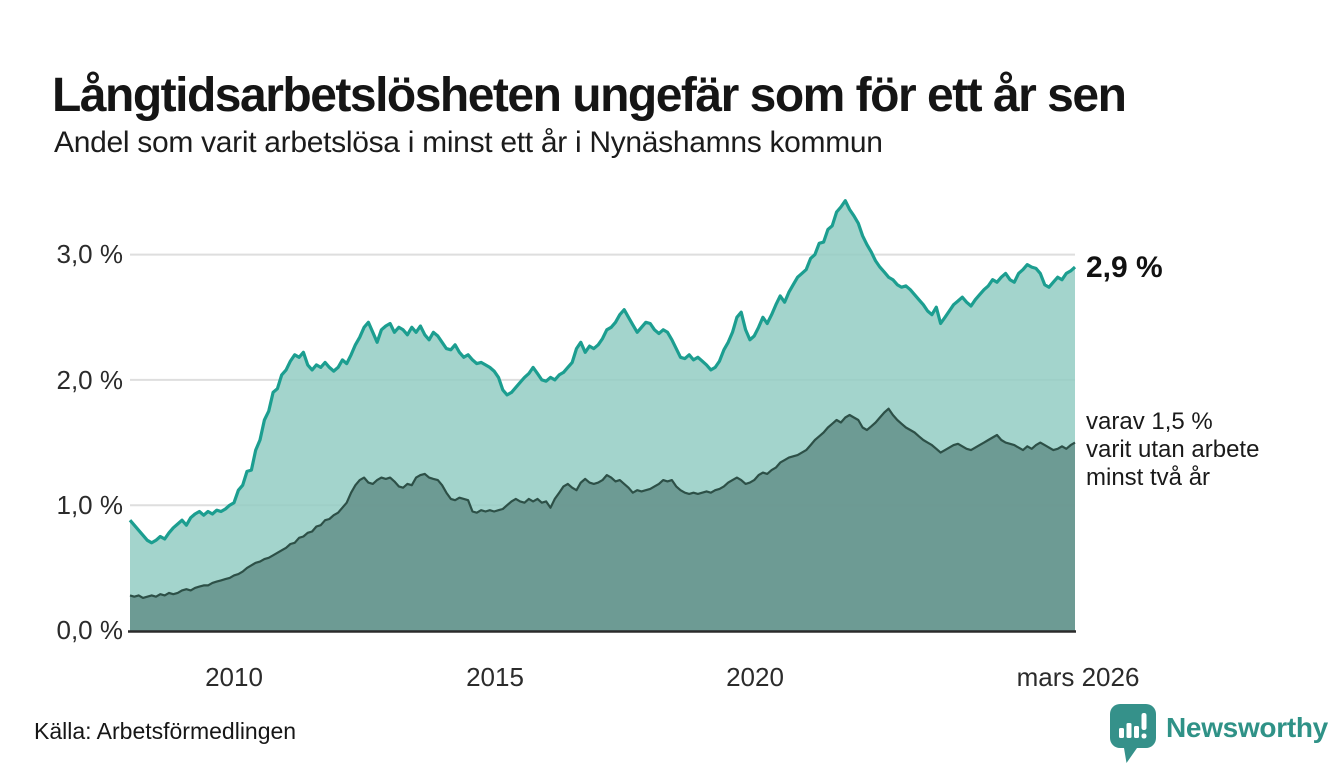  What do you see at coordinates (90, 630) in the screenshot?
I see `y-tick-label-0pct: 0,0 %` at bounding box center [90, 630].